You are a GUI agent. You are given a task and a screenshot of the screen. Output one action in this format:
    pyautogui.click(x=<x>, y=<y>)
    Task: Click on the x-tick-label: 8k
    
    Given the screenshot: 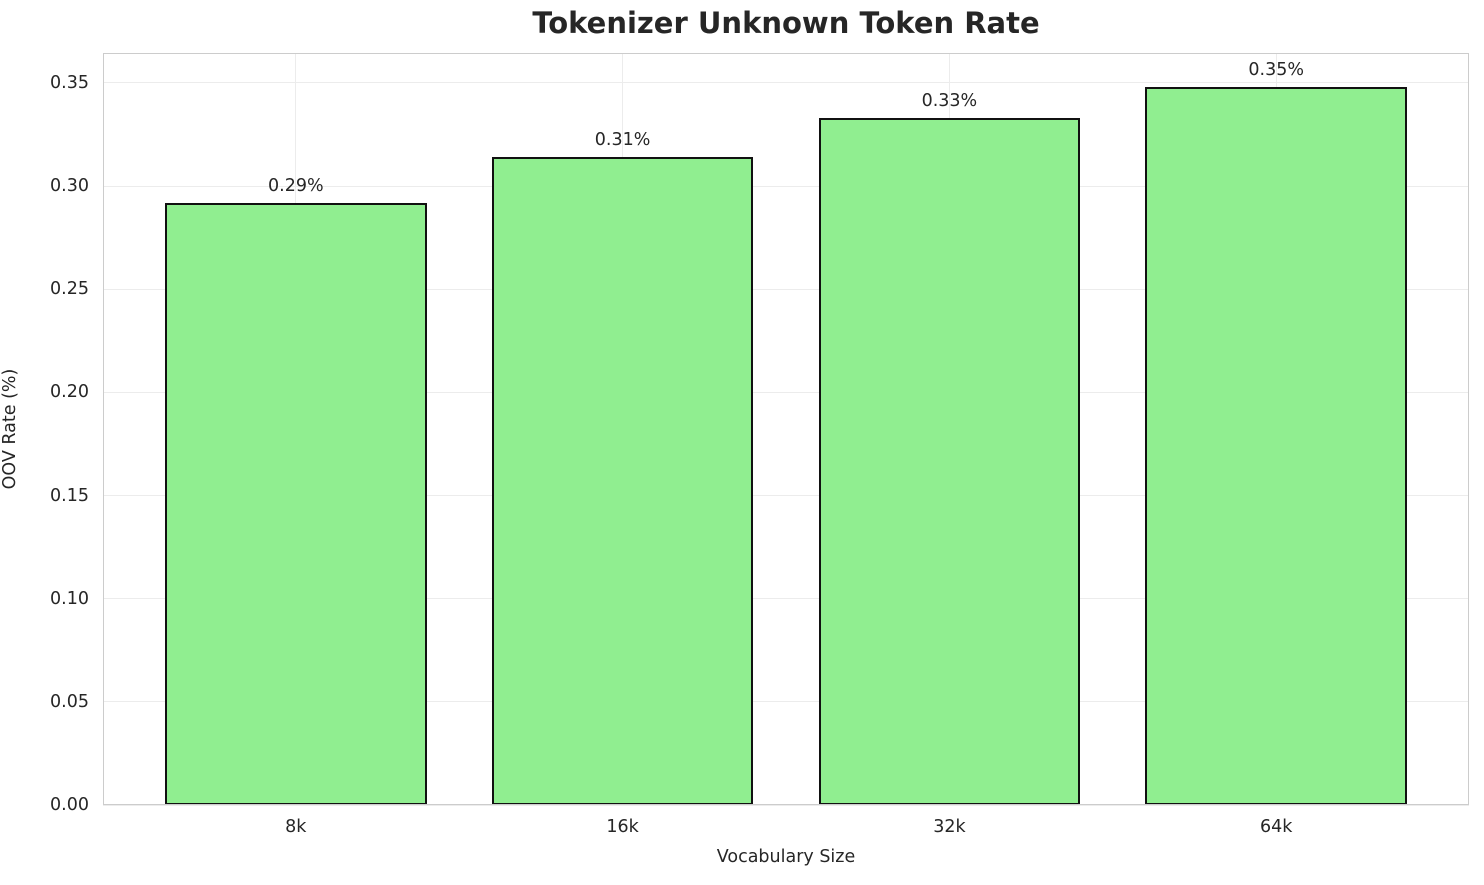 What is the action you would take?
    pyautogui.click(x=296, y=827)
    